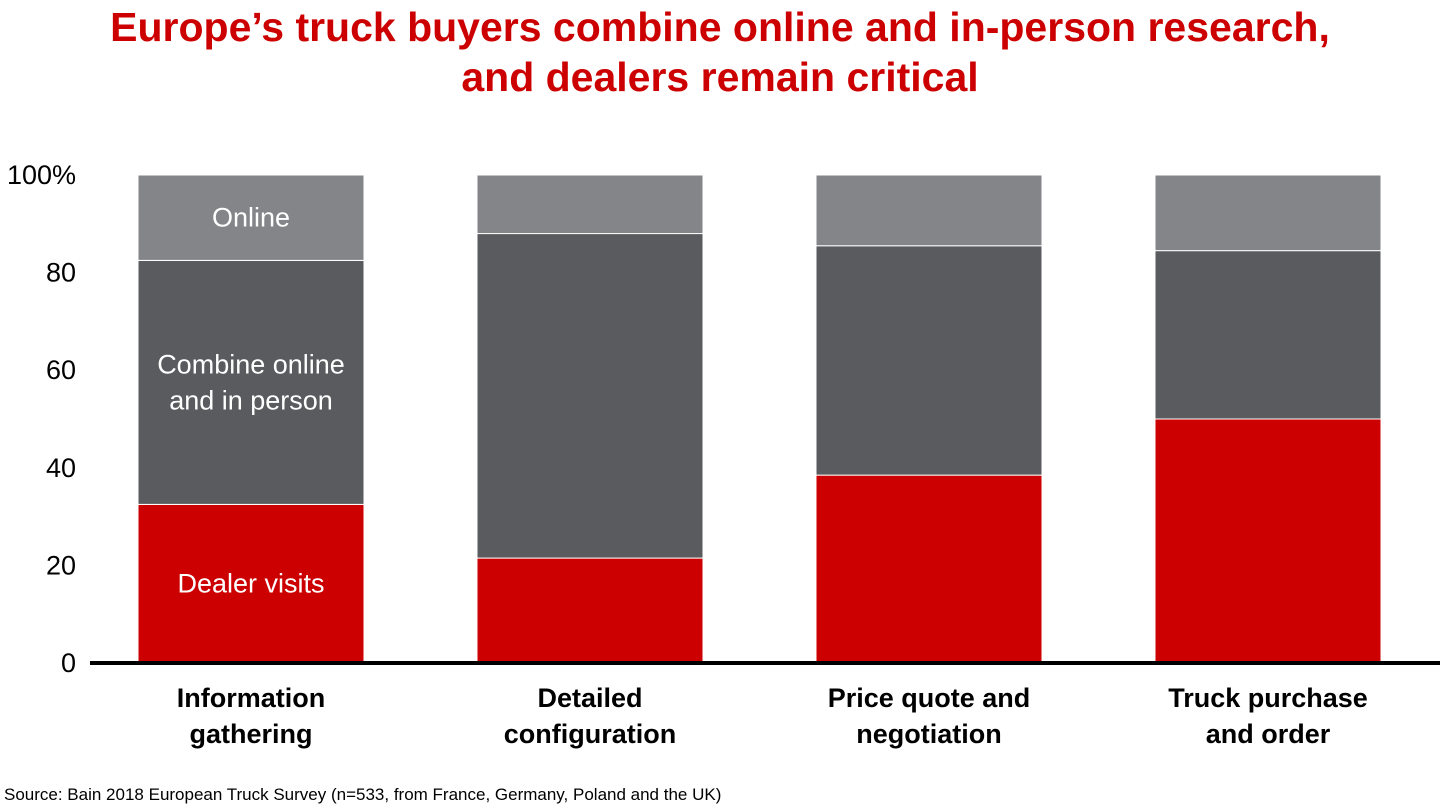  I want to click on x-tick-label-information-gathering-line-1: Information, so click(251, 698).